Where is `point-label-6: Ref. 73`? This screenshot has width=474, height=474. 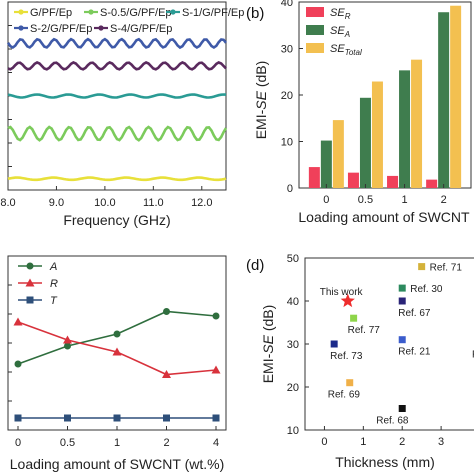 point-label-6: Ref. 73 is located at coordinates (346, 356).